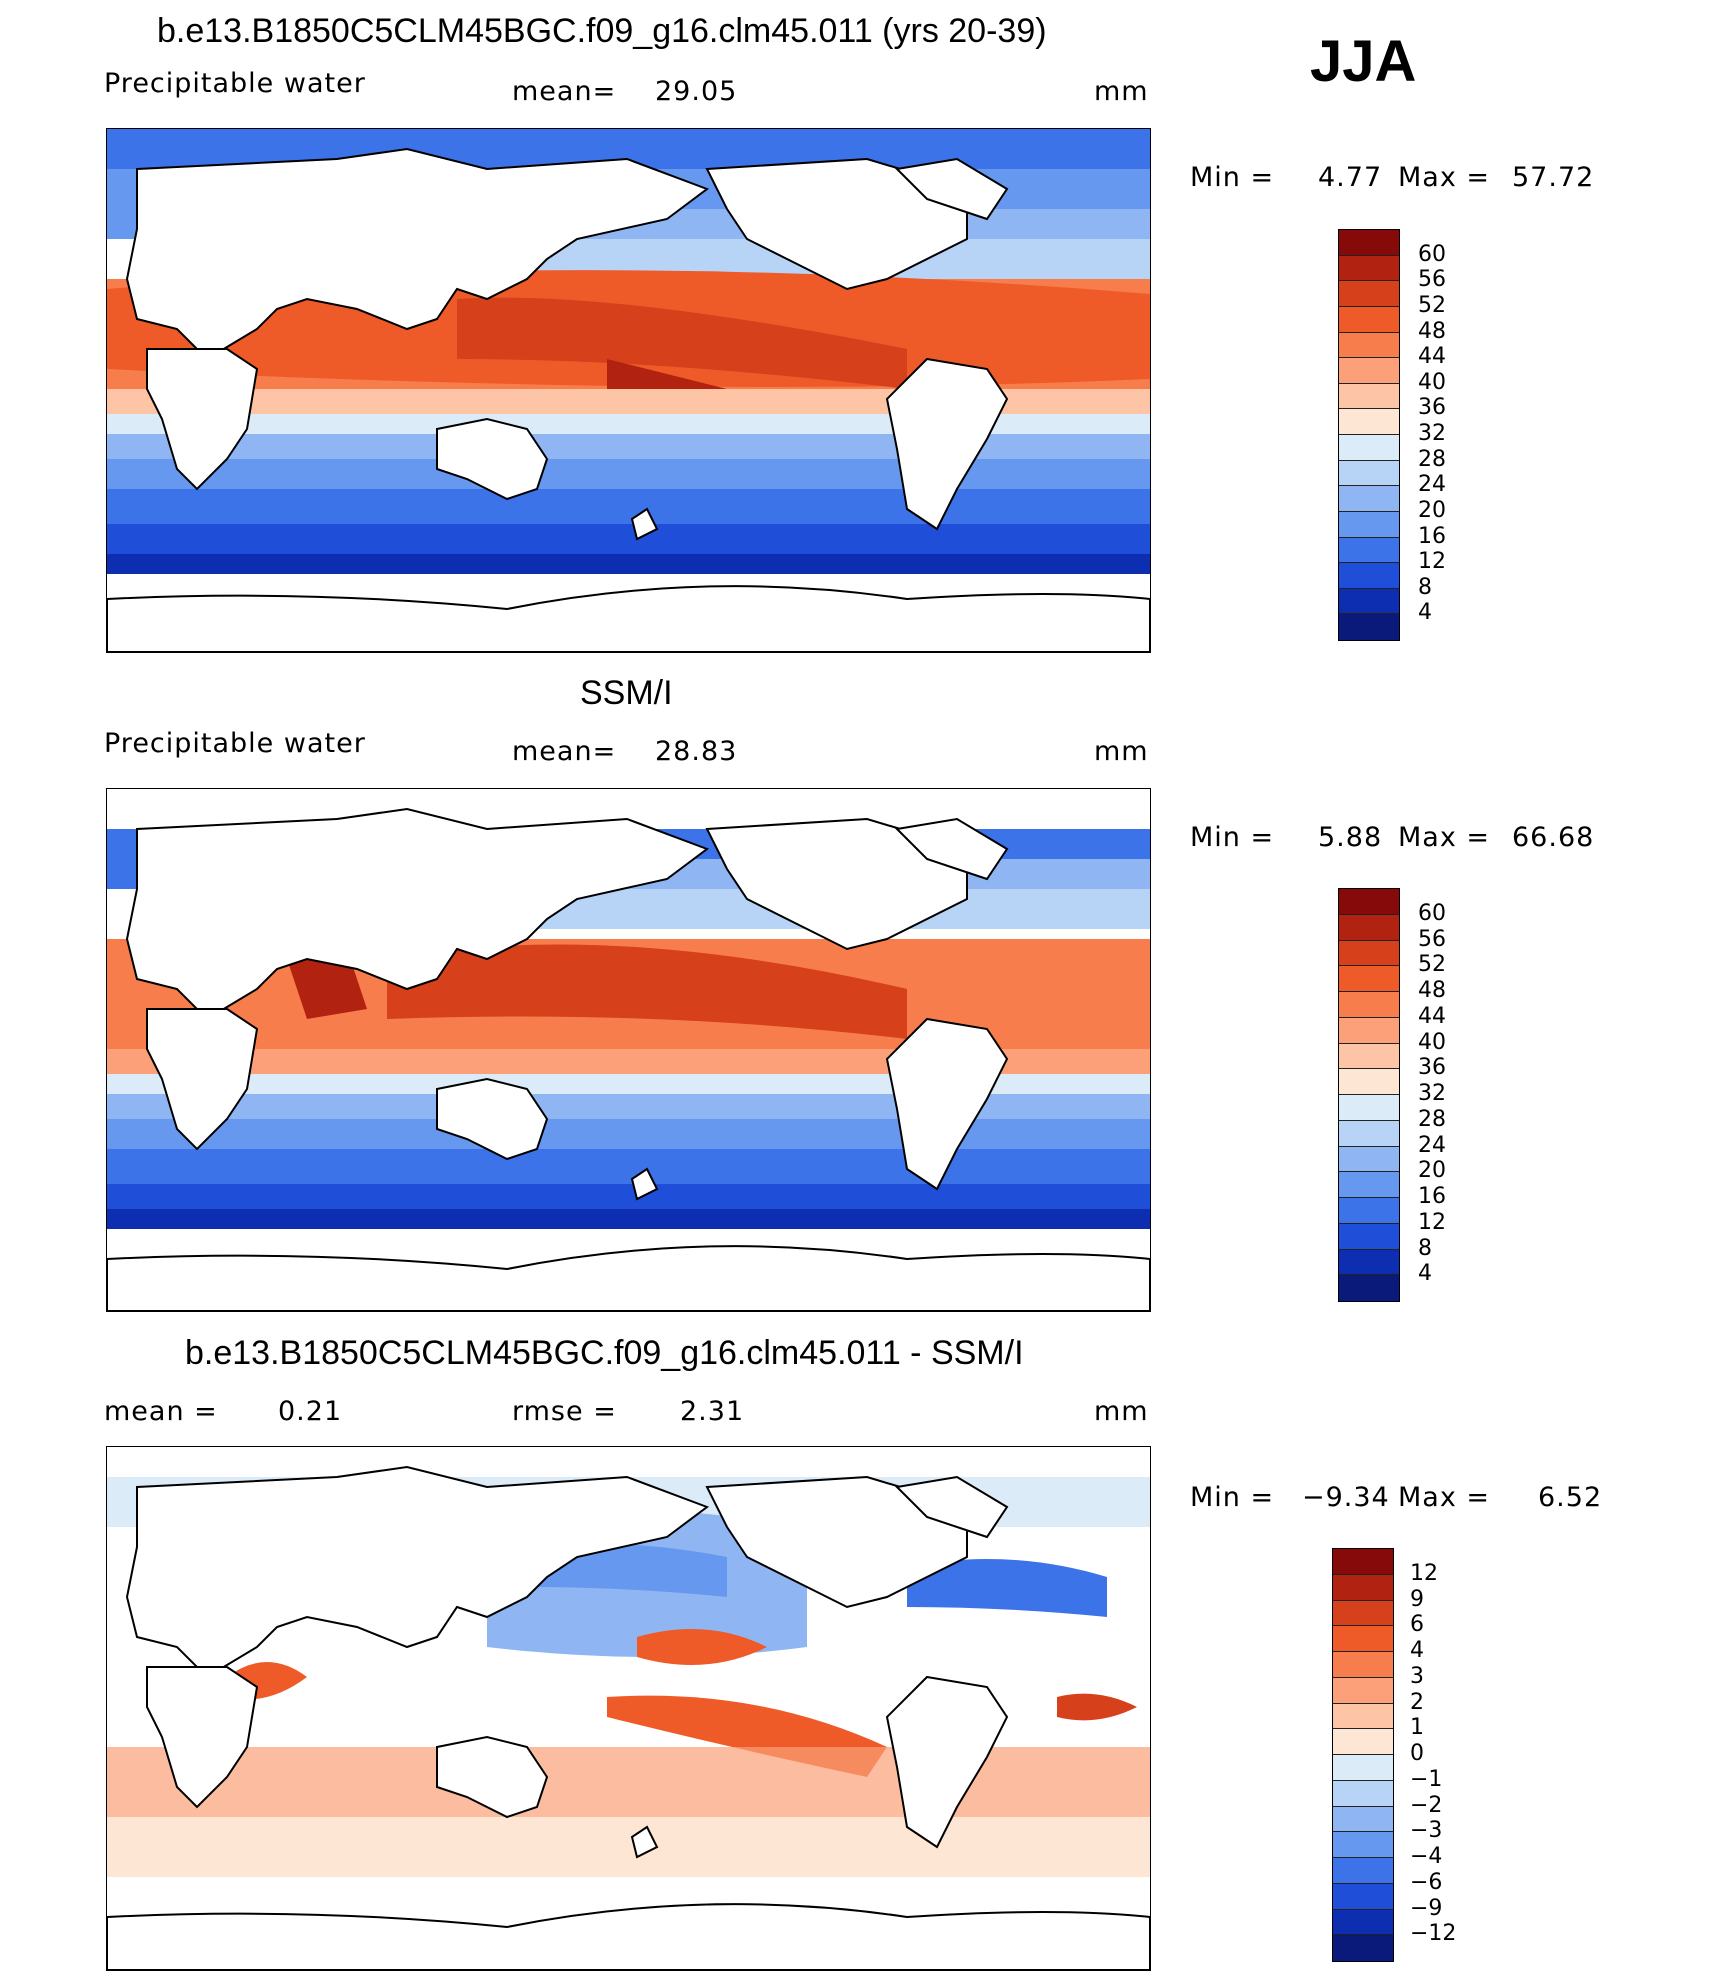  I want to click on panel2-min-label: Min =, so click(1232, 837).